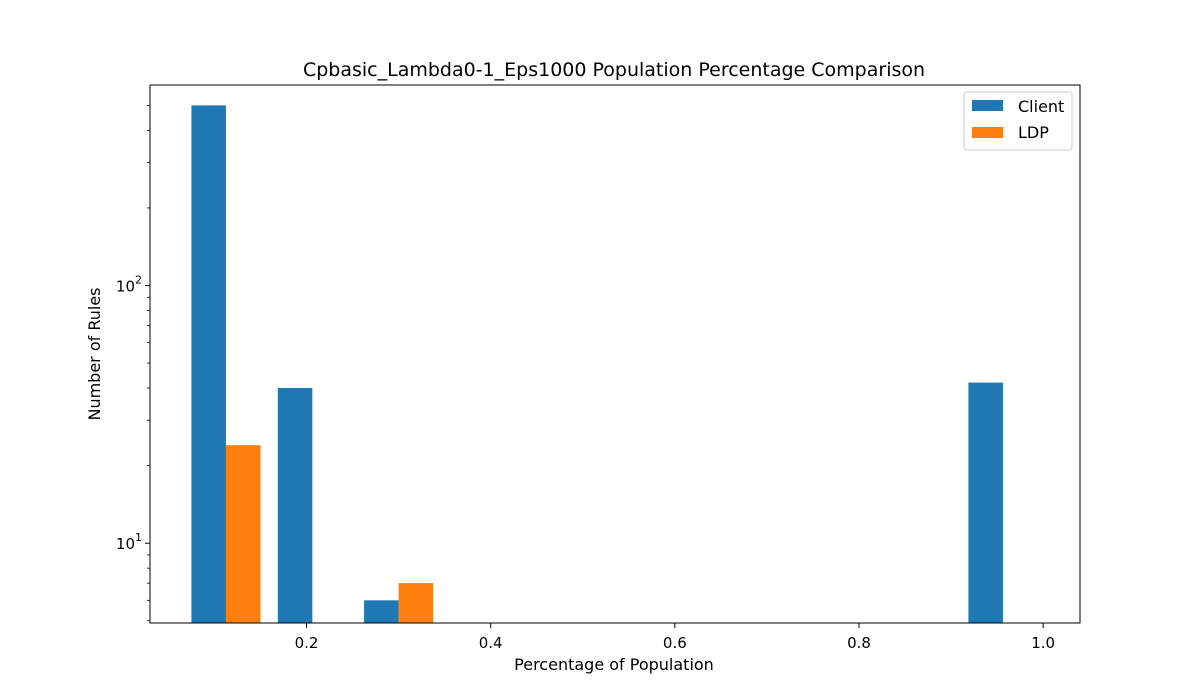 The image size is (1200, 700). What do you see at coordinates (1018, 121) in the screenshot?
I see `legend: Client LDP` at bounding box center [1018, 121].